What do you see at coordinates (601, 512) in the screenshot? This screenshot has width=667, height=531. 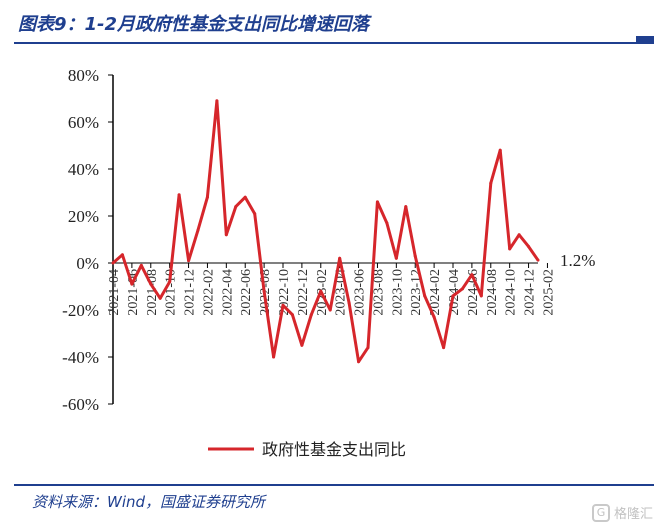 I see `watermark-logo-icon: G` at bounding box center [601, 512].